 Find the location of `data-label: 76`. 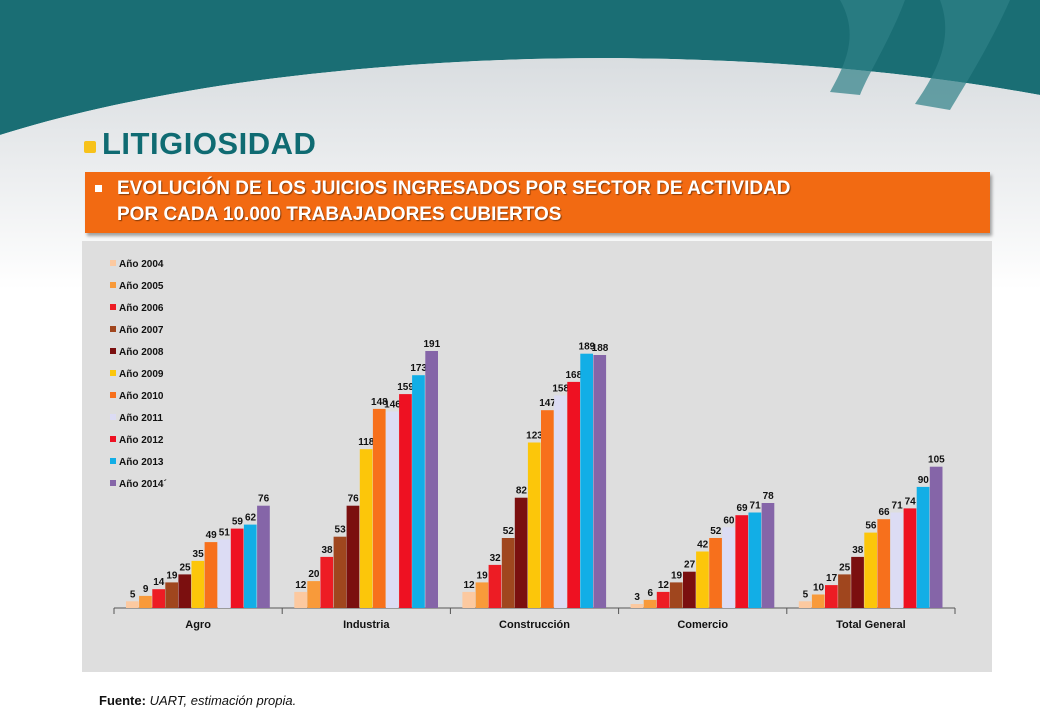

data-label: 76 is located at coordinates (264, 499).